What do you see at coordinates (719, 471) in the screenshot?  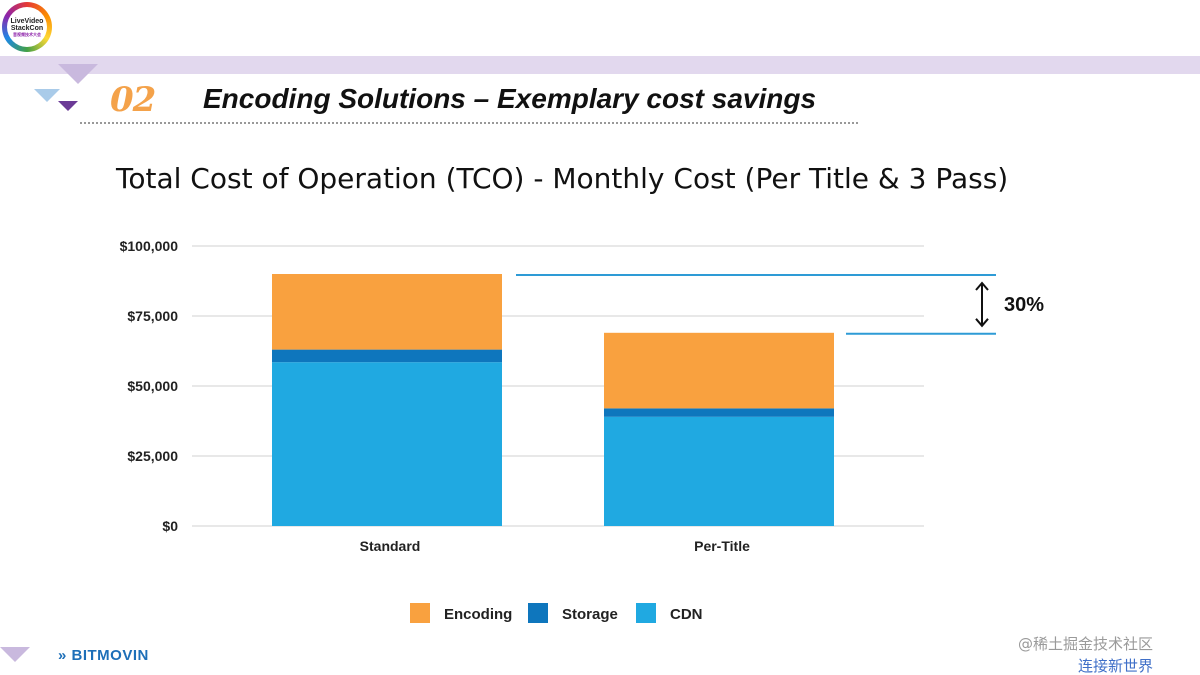 I see `bar-segment-cdn-per-title` at bounding box center [719, 471].